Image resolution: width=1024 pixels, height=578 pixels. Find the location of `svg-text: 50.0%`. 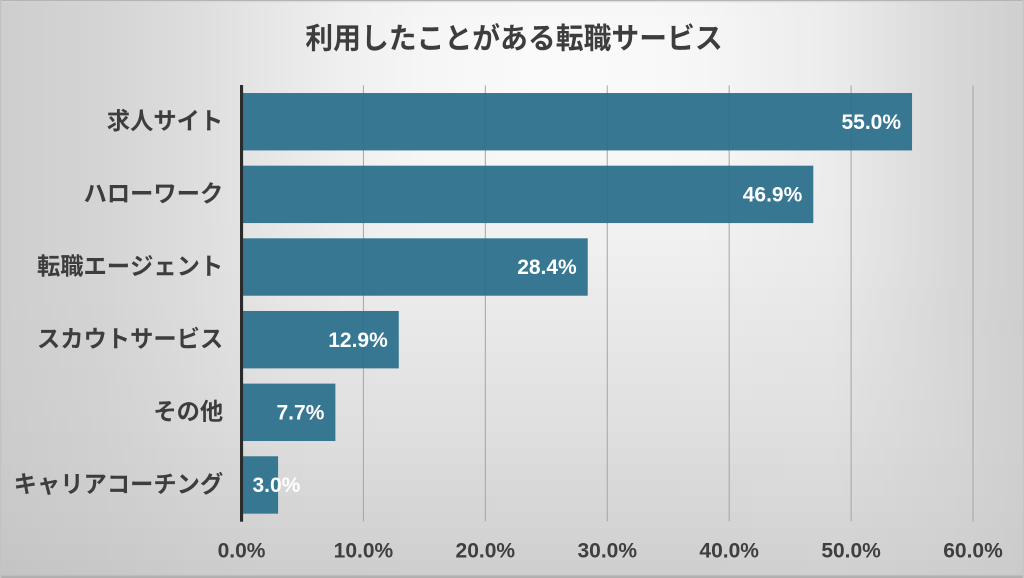

svg-text: 50.0% is located at coordinates (851, 551).